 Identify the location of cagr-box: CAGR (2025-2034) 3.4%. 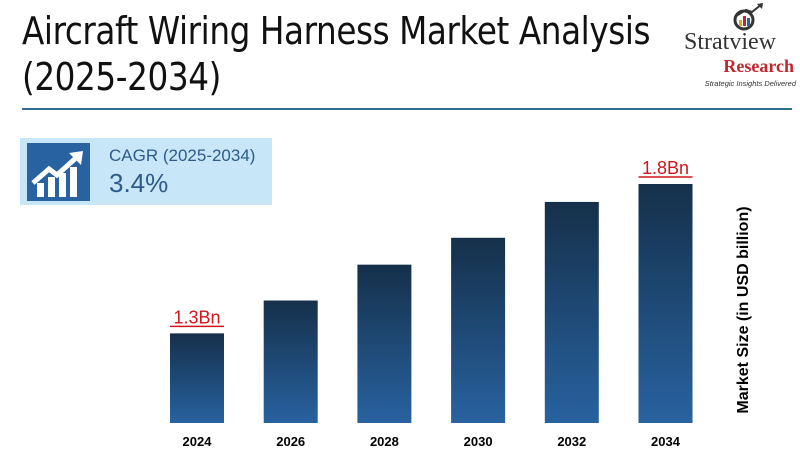
(146, 171).